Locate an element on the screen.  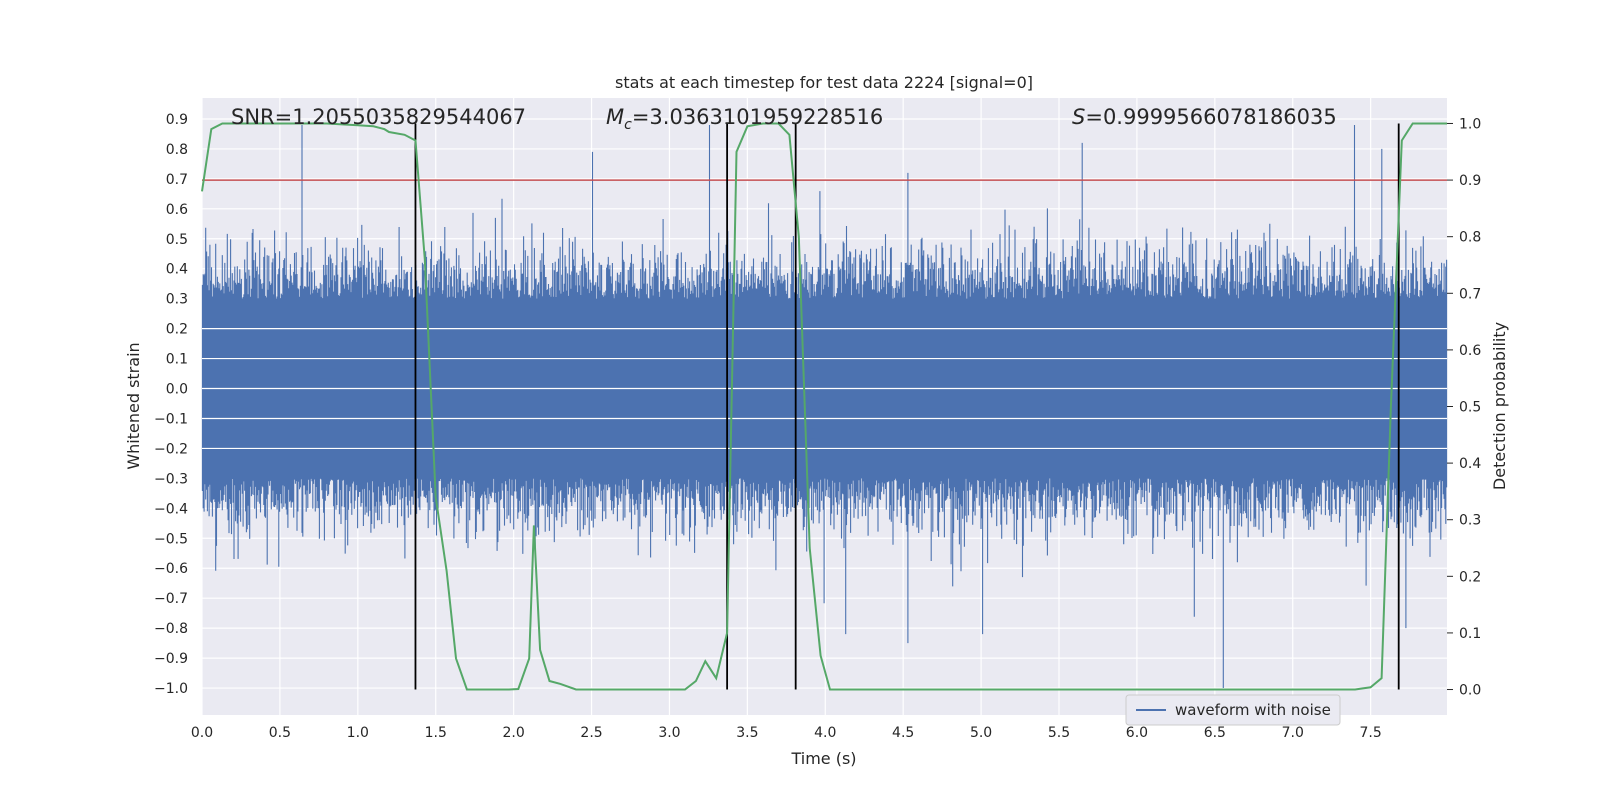
x-tick-label: 5.0 is located at coordinates (981, 733).